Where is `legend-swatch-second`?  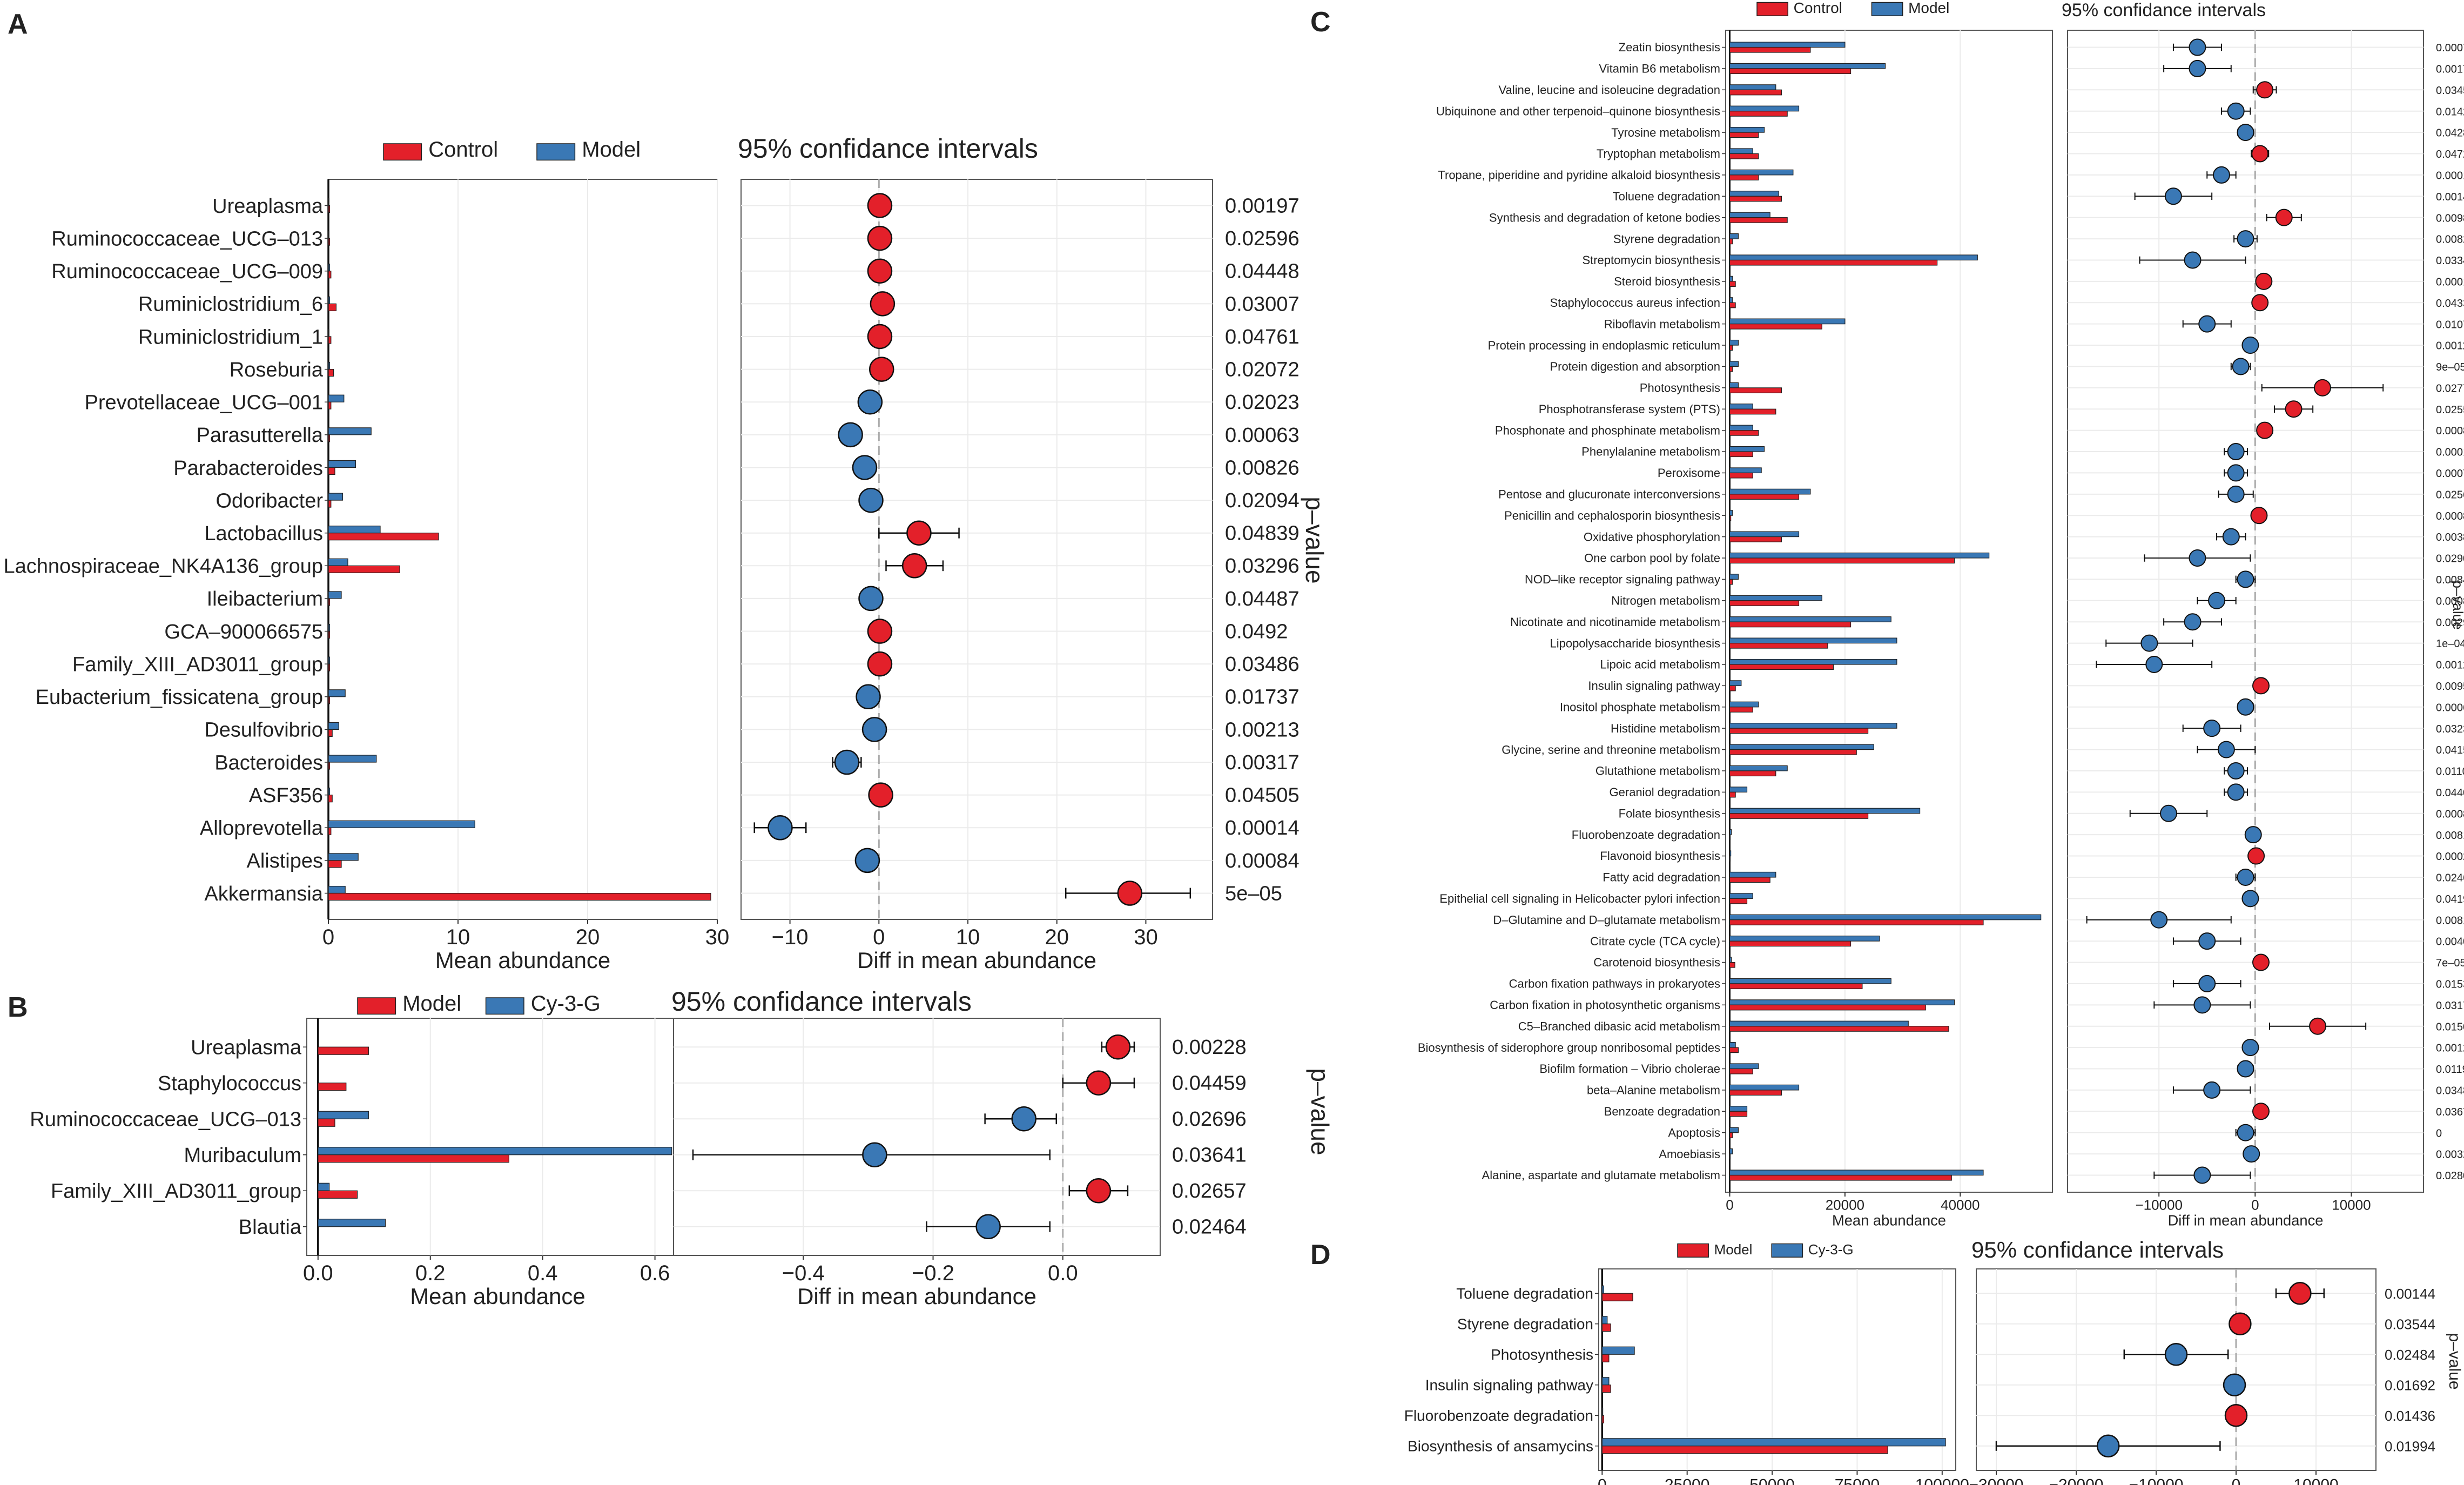
legend-swatch-second is located at coordinates (556, 152).